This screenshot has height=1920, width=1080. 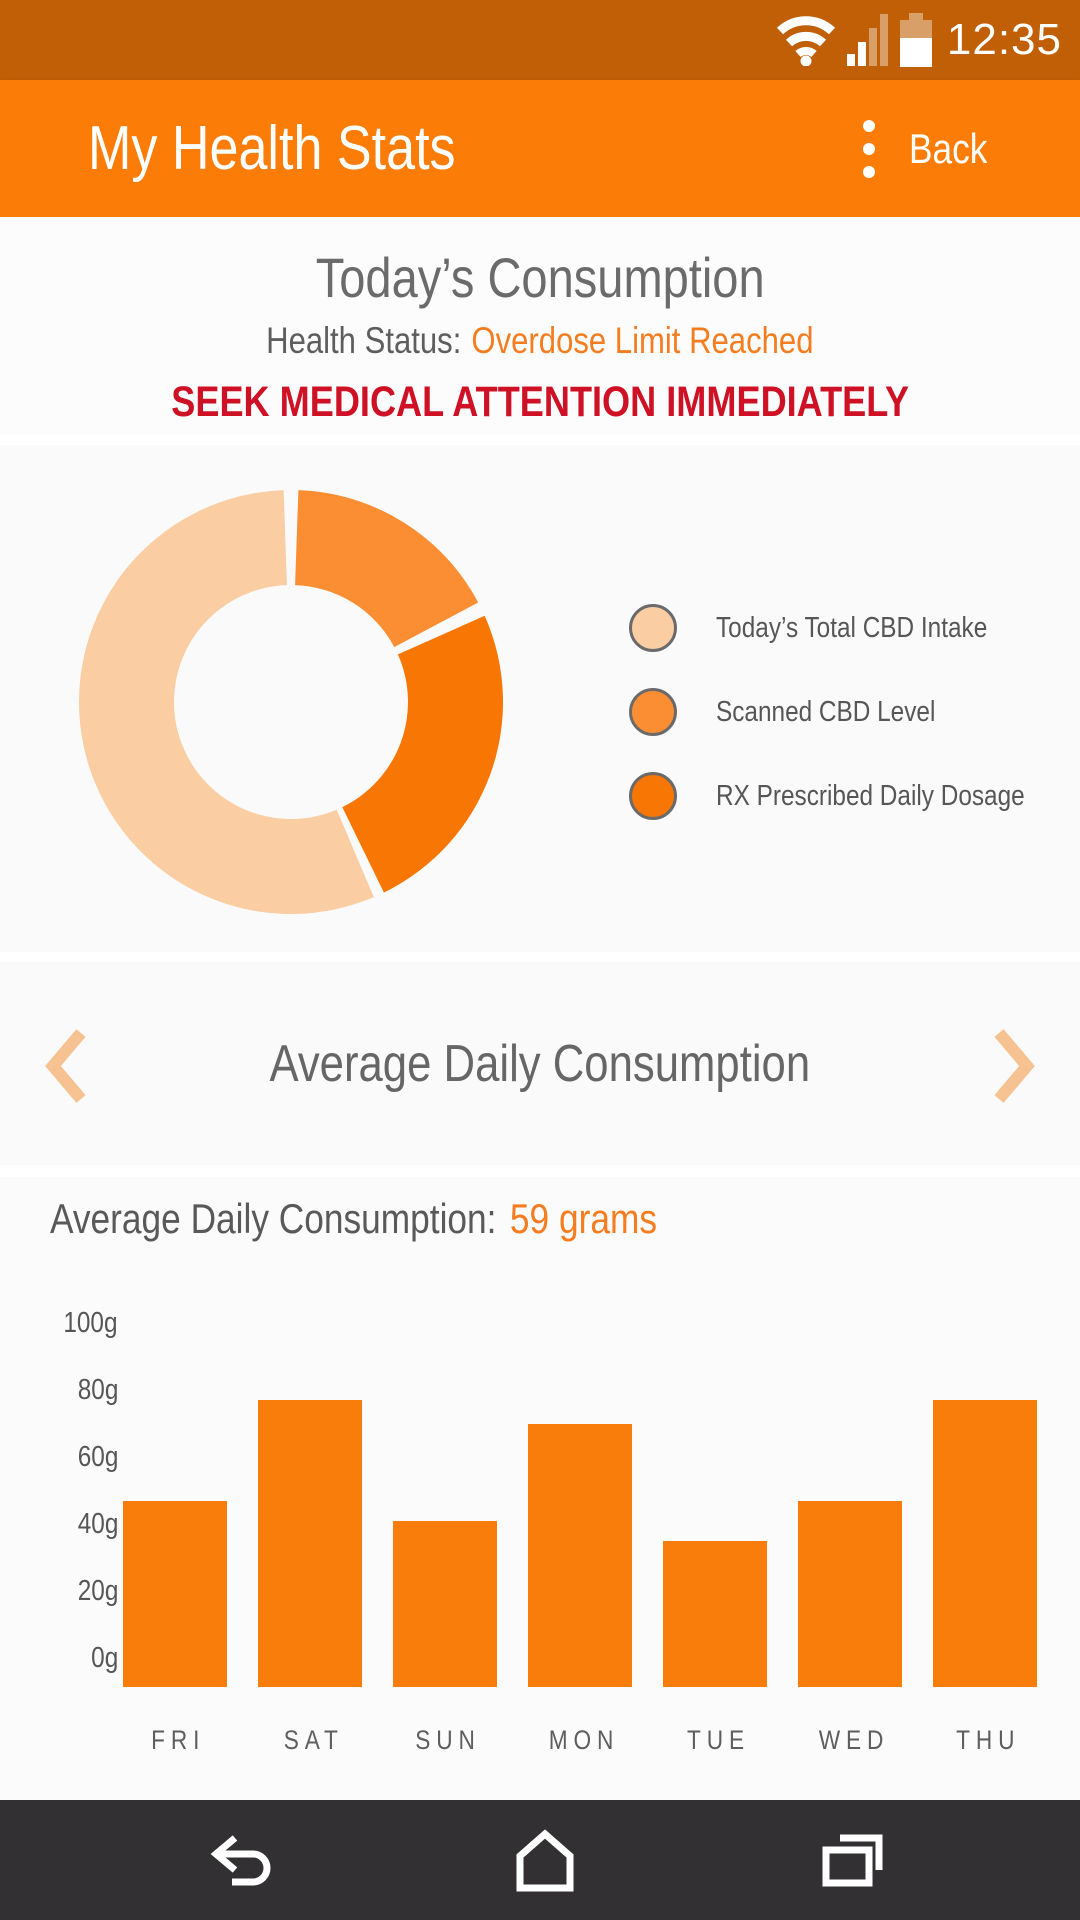 What do you see at coordinates (653, 796) in the screenshot?
I see `legend-swatch-rx` at bounding box center [653, 796].